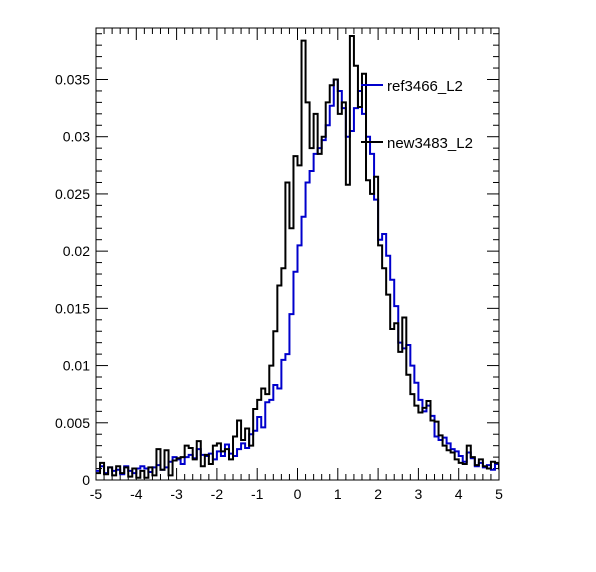  I want to click on y-tick-labels: 0 0.005 0.01 0.015 0.02 0.025 0.03 0.035, so click(72, 279).